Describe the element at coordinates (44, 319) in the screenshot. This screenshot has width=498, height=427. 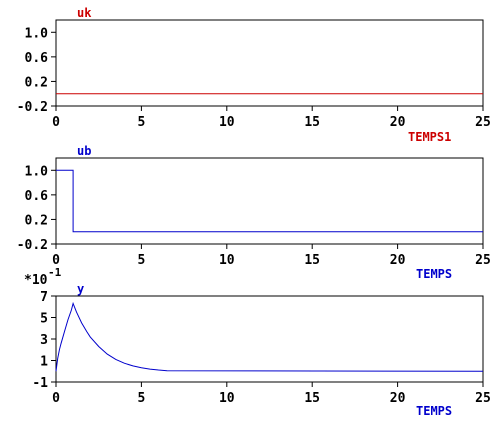
I see `y-tick-label-y: 5` at that location.